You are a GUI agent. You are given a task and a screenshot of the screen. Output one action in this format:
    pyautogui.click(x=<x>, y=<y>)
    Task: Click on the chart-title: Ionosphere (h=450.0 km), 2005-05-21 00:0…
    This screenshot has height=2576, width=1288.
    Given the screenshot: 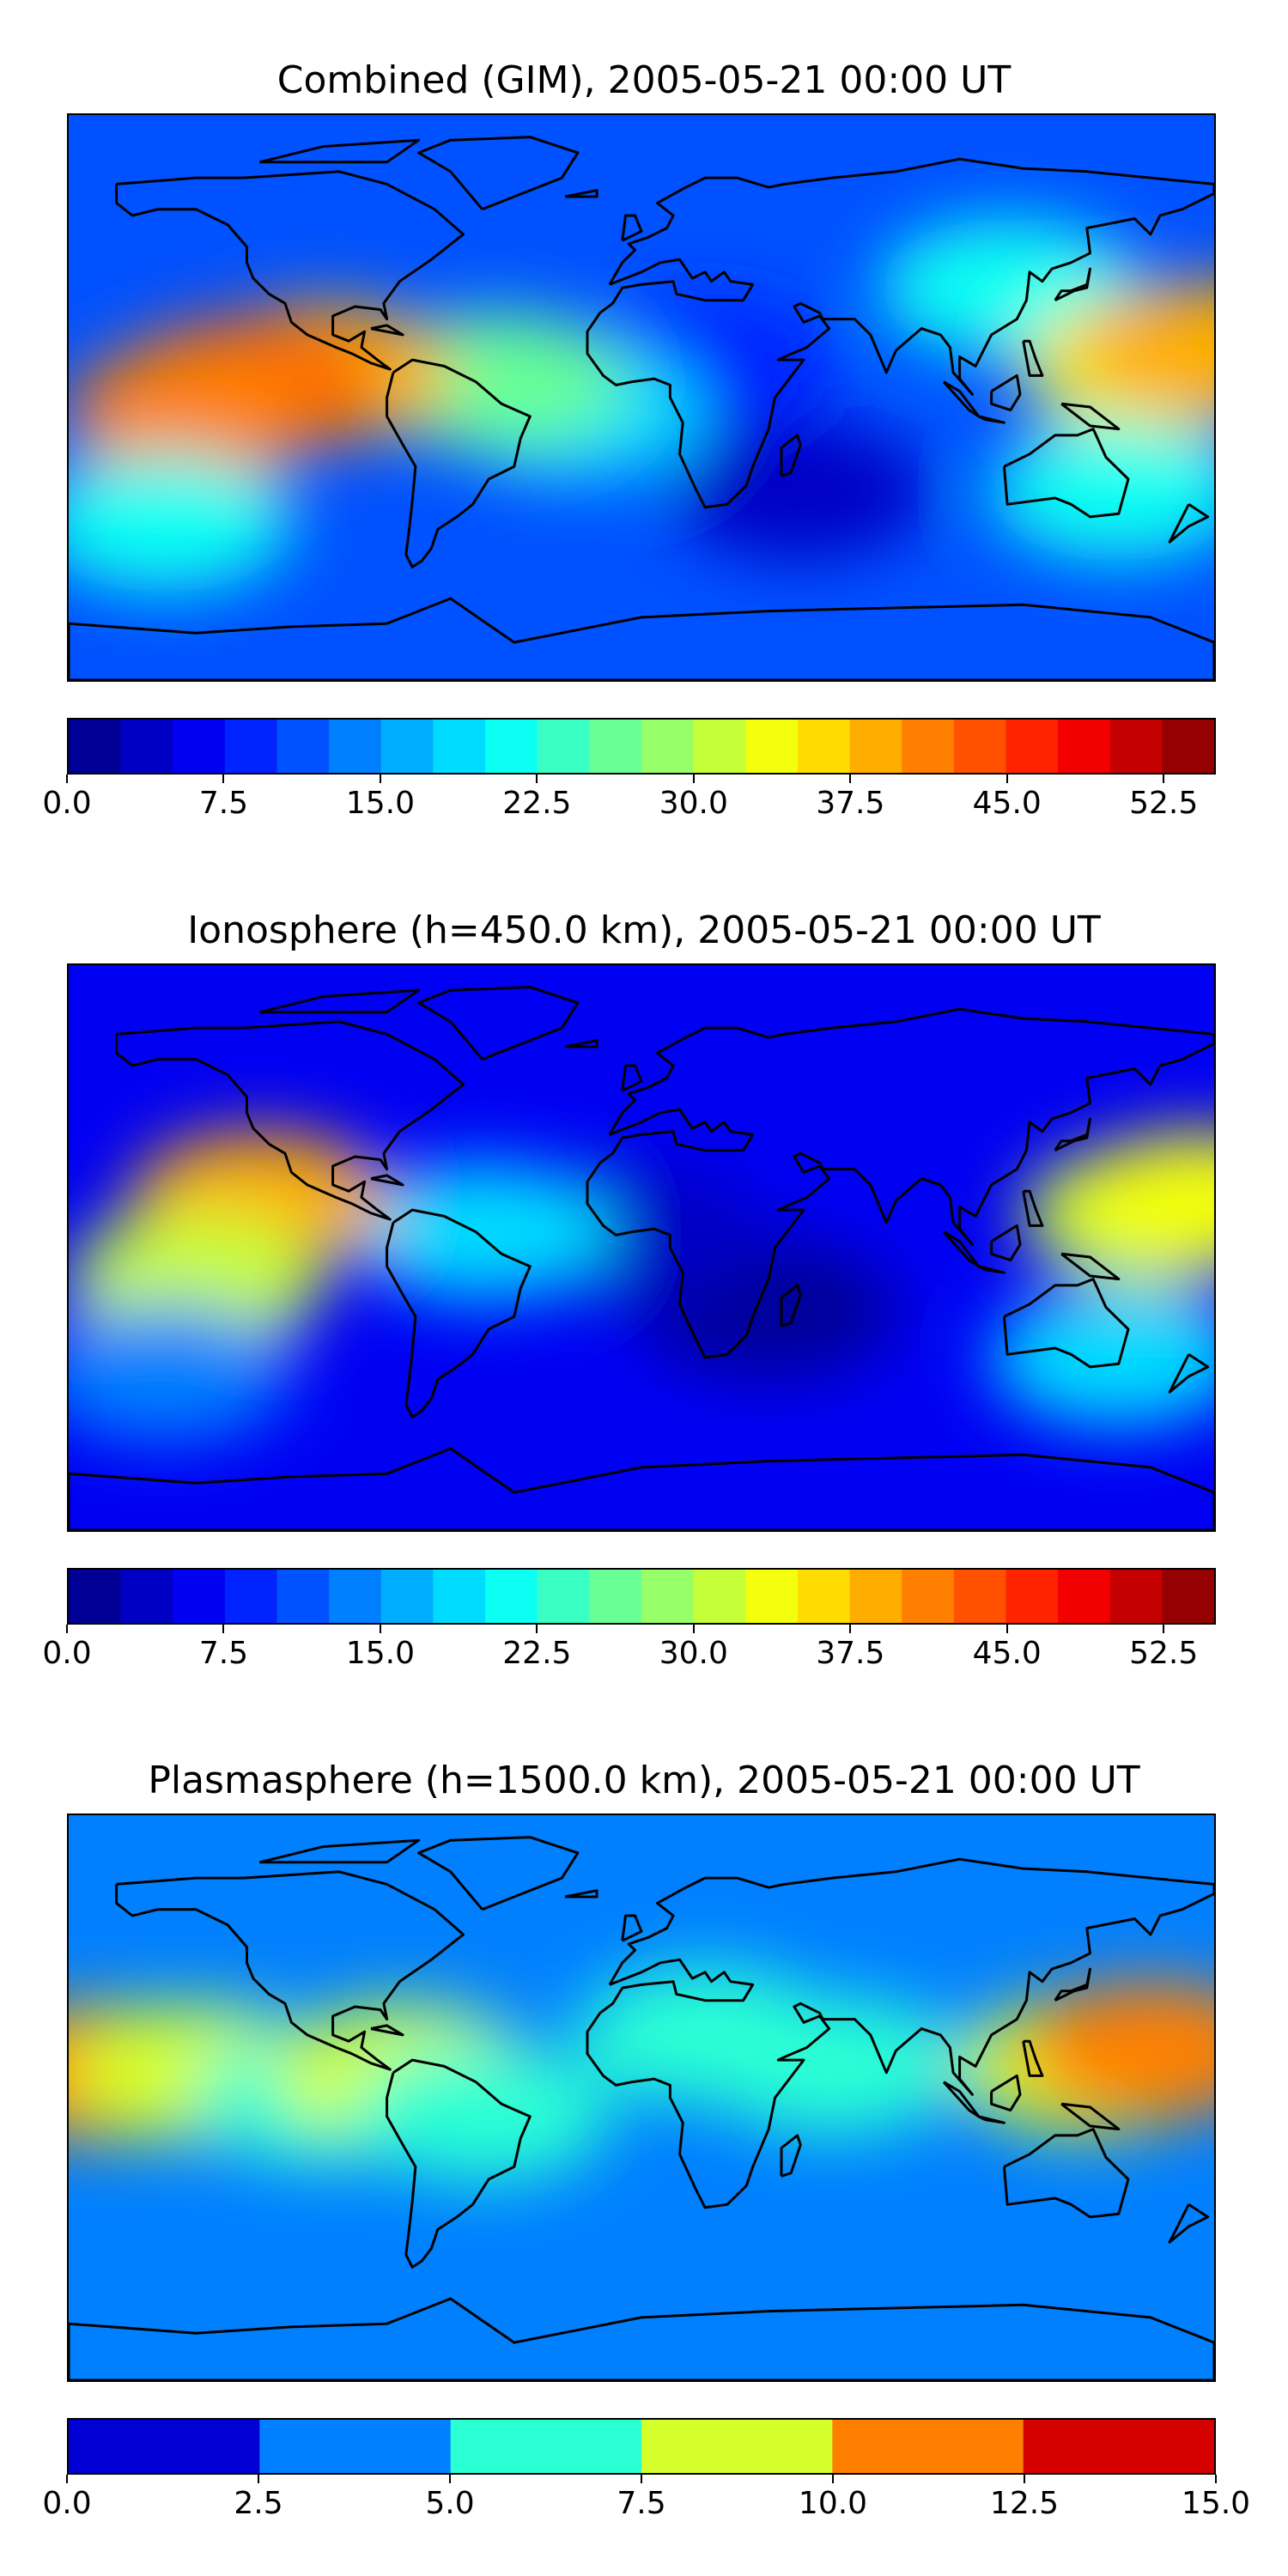 What is the action you would take?
    pyautogui.click(x=644, y=930)
    